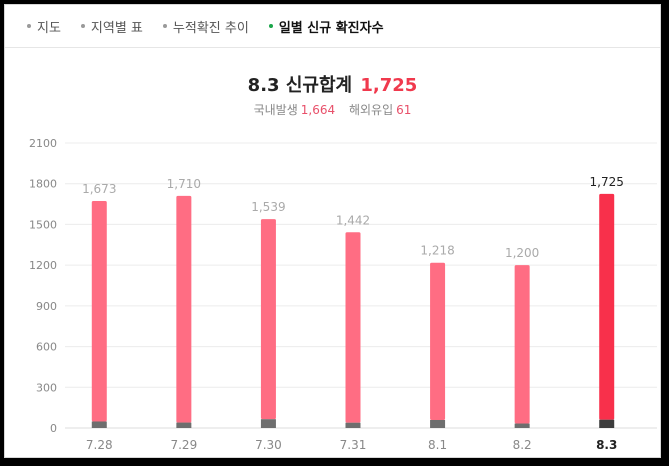 The image size is (669, 466). I want to click on tab-cumulative-trend-label: 누적확진 추이, so click(210, 28).